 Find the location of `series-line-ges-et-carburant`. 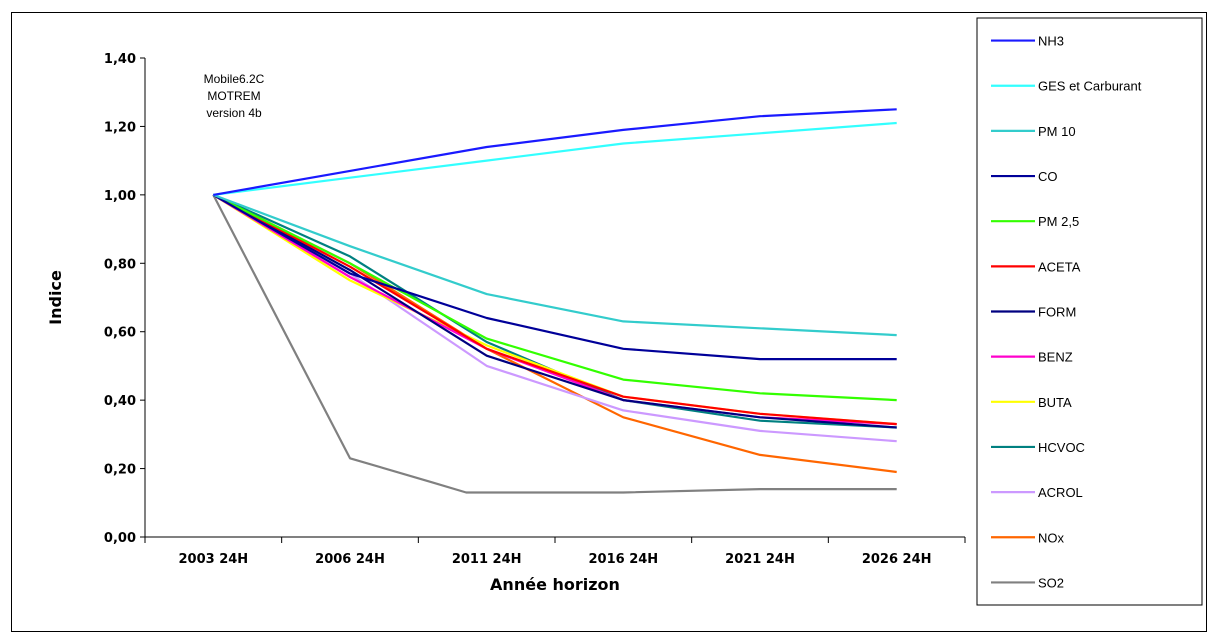

series-line-ges-et-carburant is located at coordinates (555, 158).